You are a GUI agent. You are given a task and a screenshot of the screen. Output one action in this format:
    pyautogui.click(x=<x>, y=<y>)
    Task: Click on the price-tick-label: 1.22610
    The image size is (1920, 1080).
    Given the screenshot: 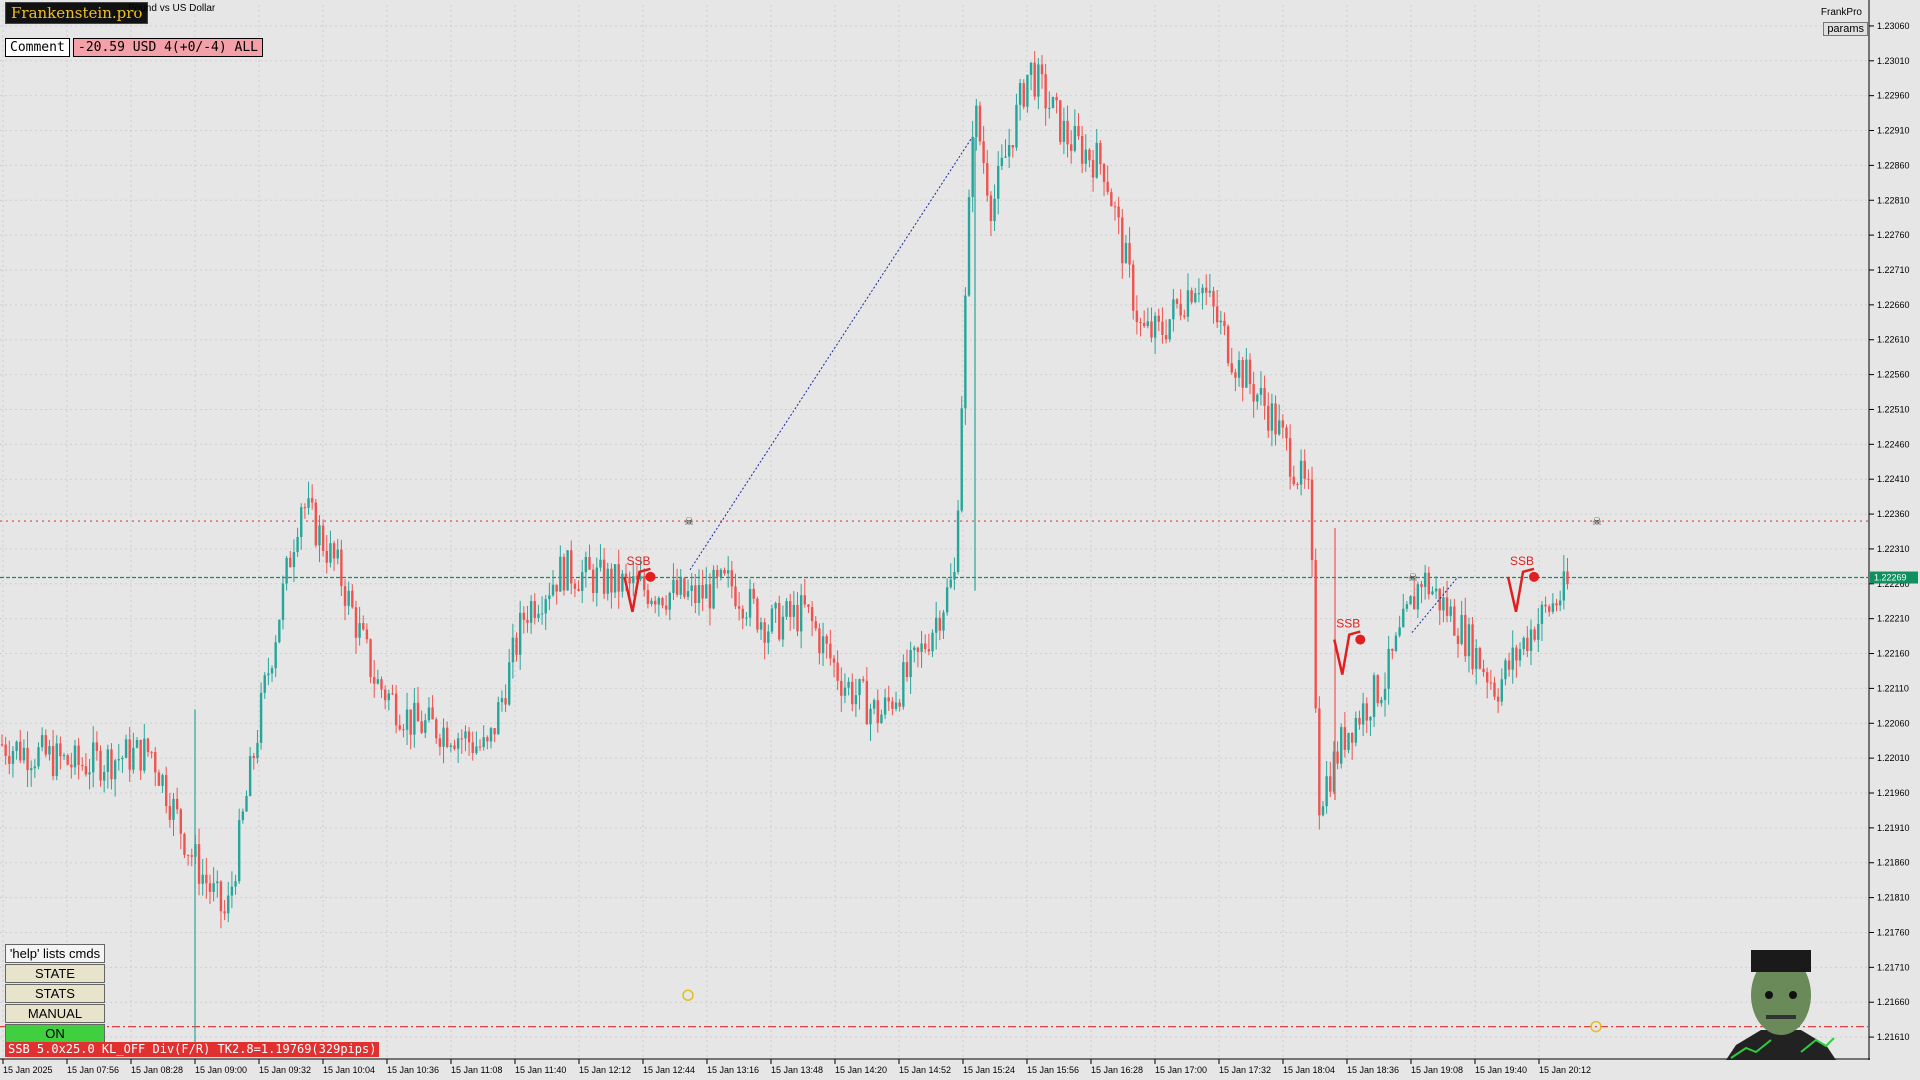 What is the action you would take?
    pyautogui.click(x=1893, y=340)
    